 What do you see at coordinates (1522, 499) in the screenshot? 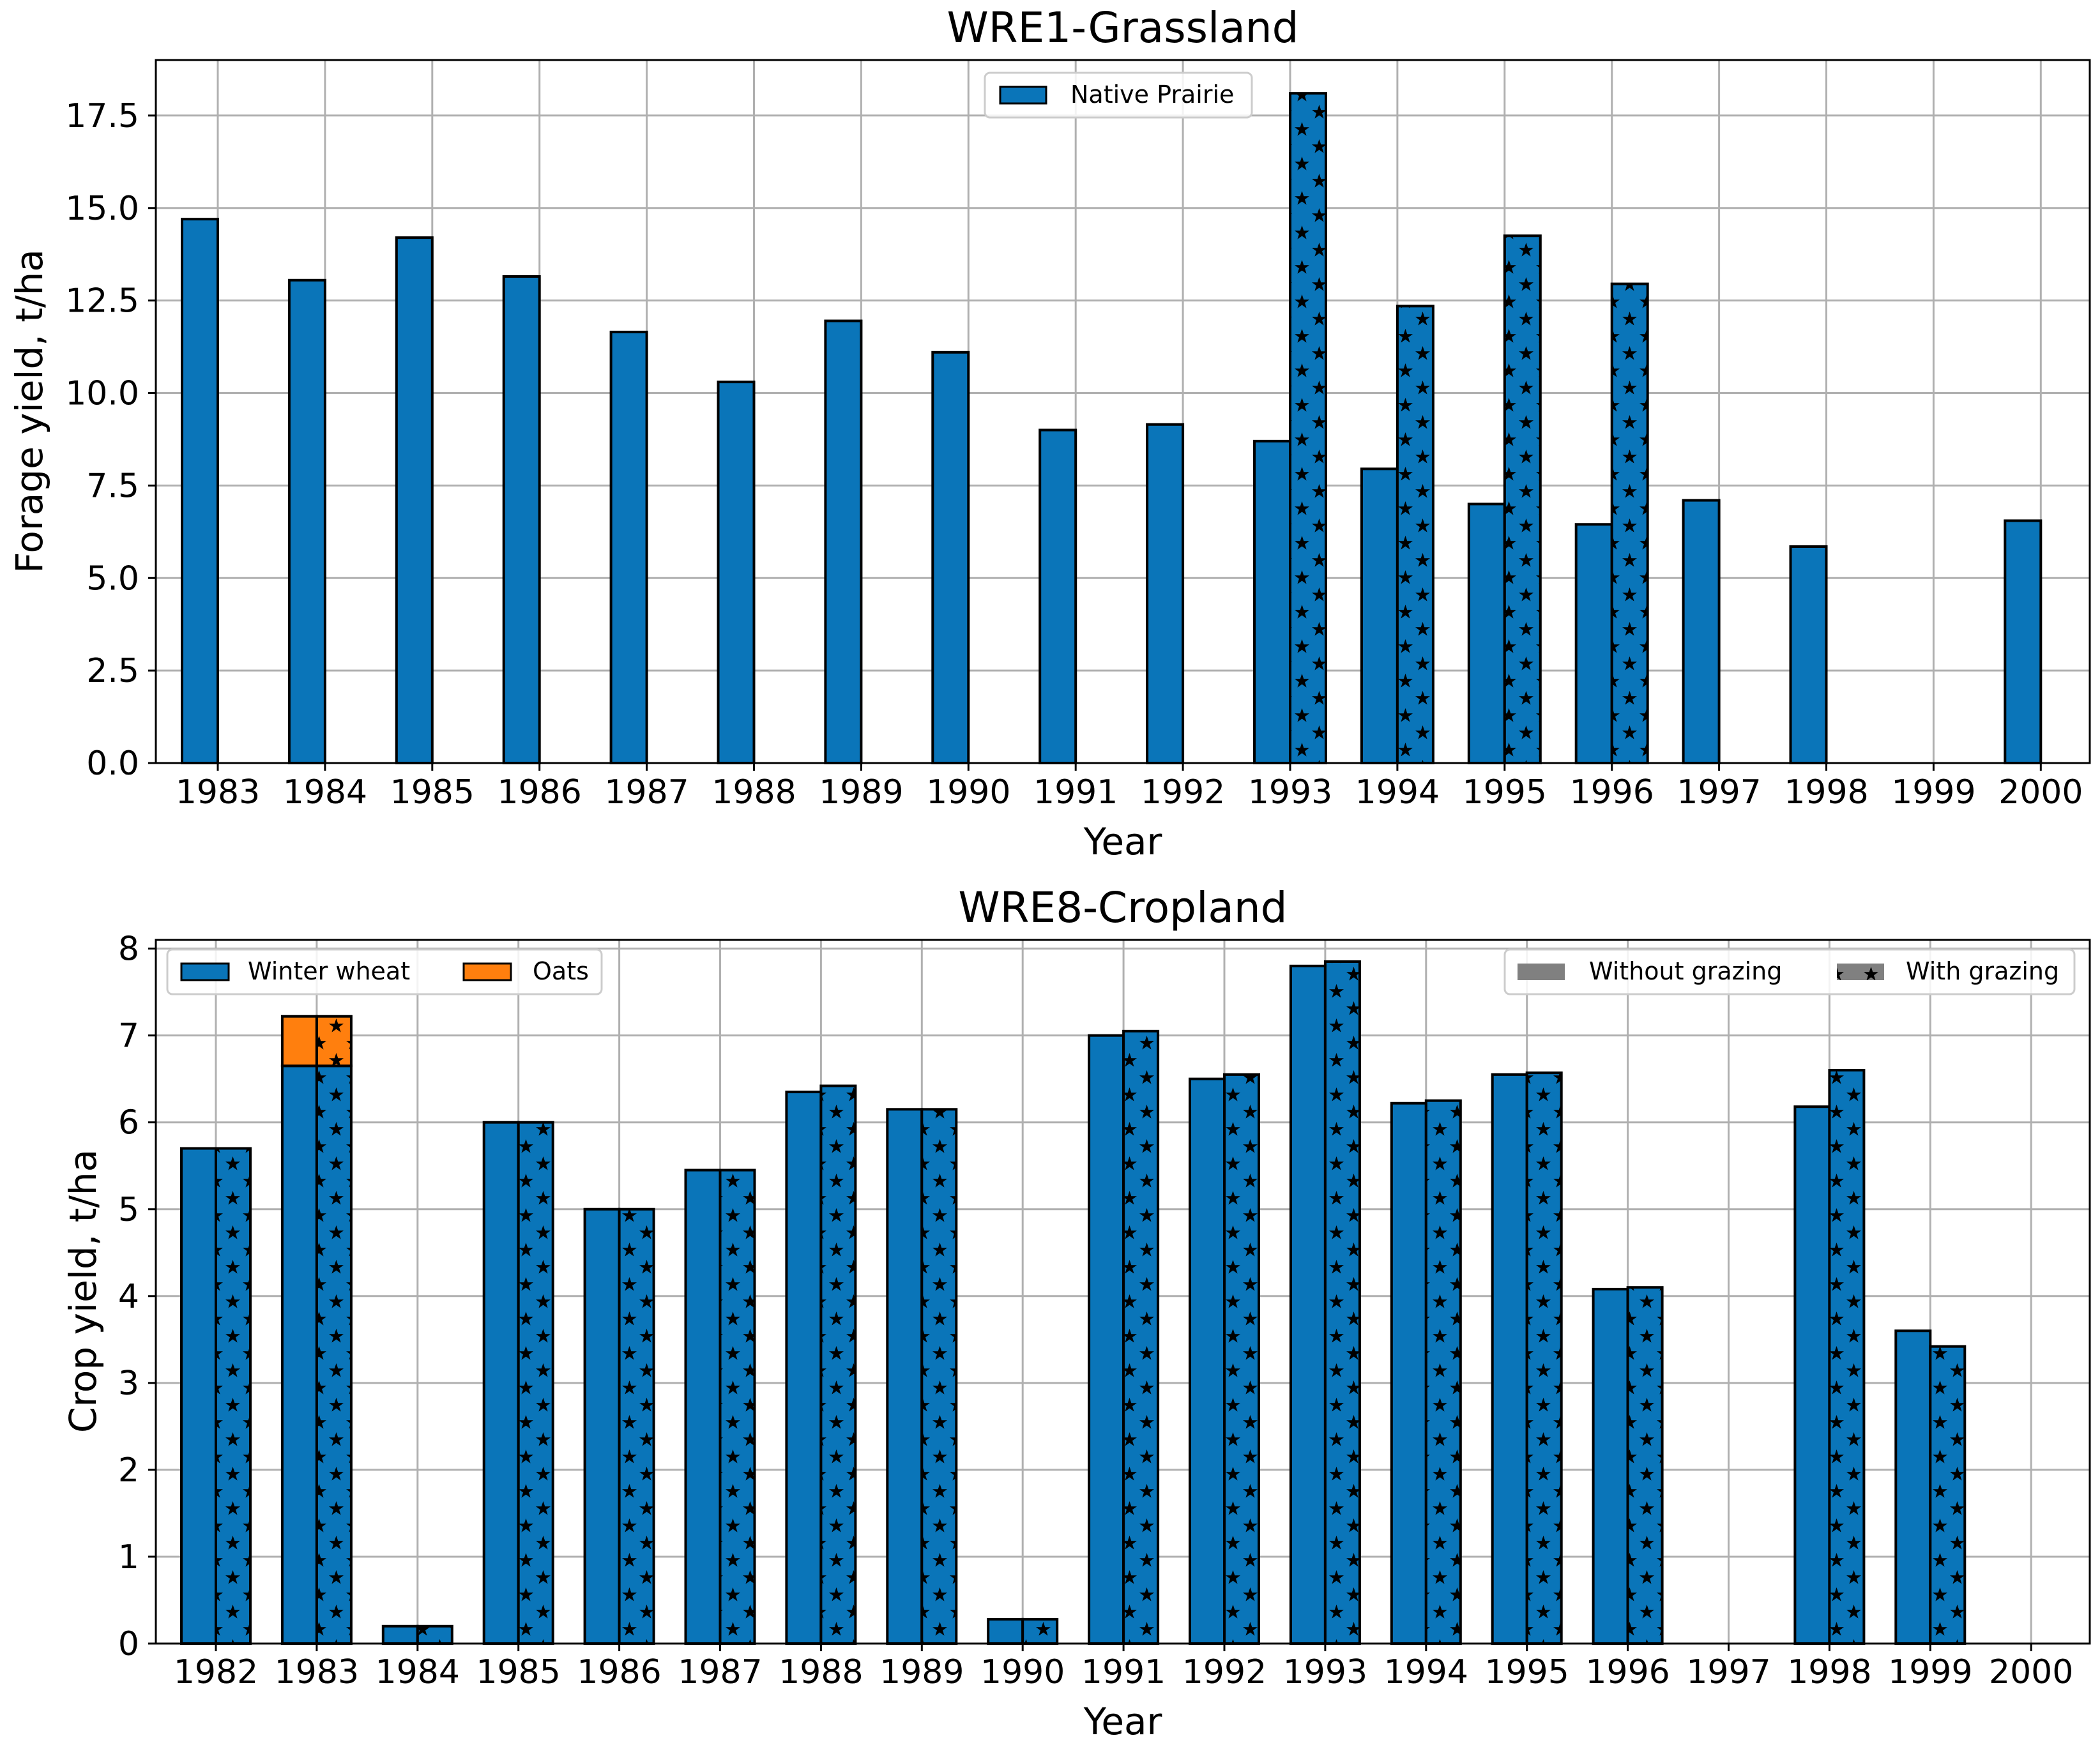
I see `grassland-bar-1995-with-grazing-native-prairie-hatch` at bounding box center [1522, 499].